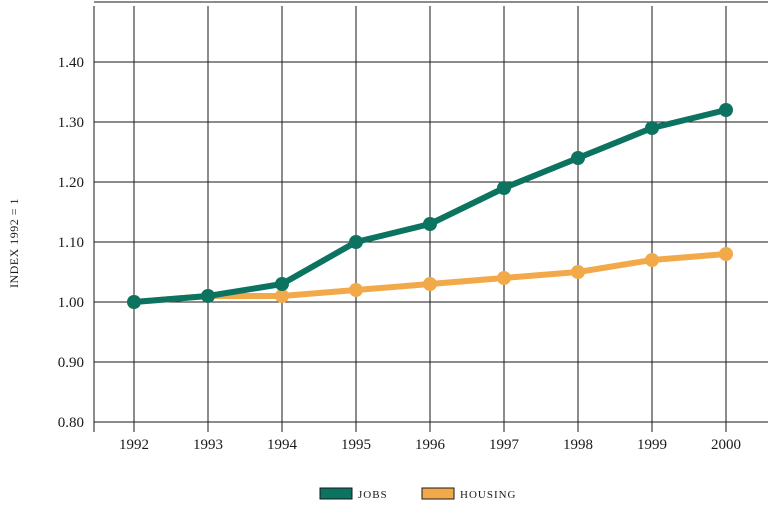 The image size is (768, 508). I want to click on x-tick-label: 1999, so click(652, 445).